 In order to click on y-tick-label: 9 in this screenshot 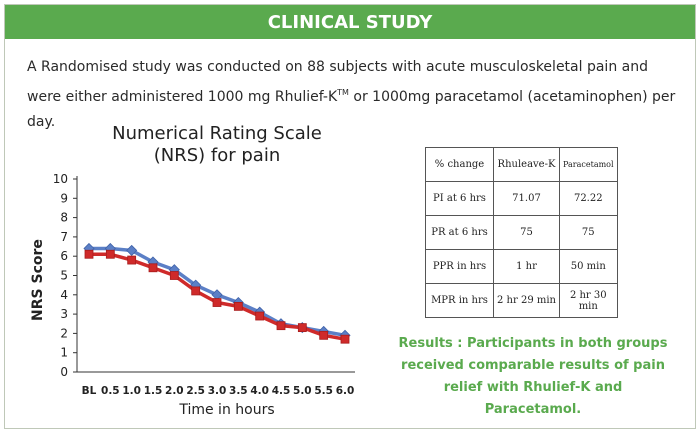, I will do `click(64, 198)`.